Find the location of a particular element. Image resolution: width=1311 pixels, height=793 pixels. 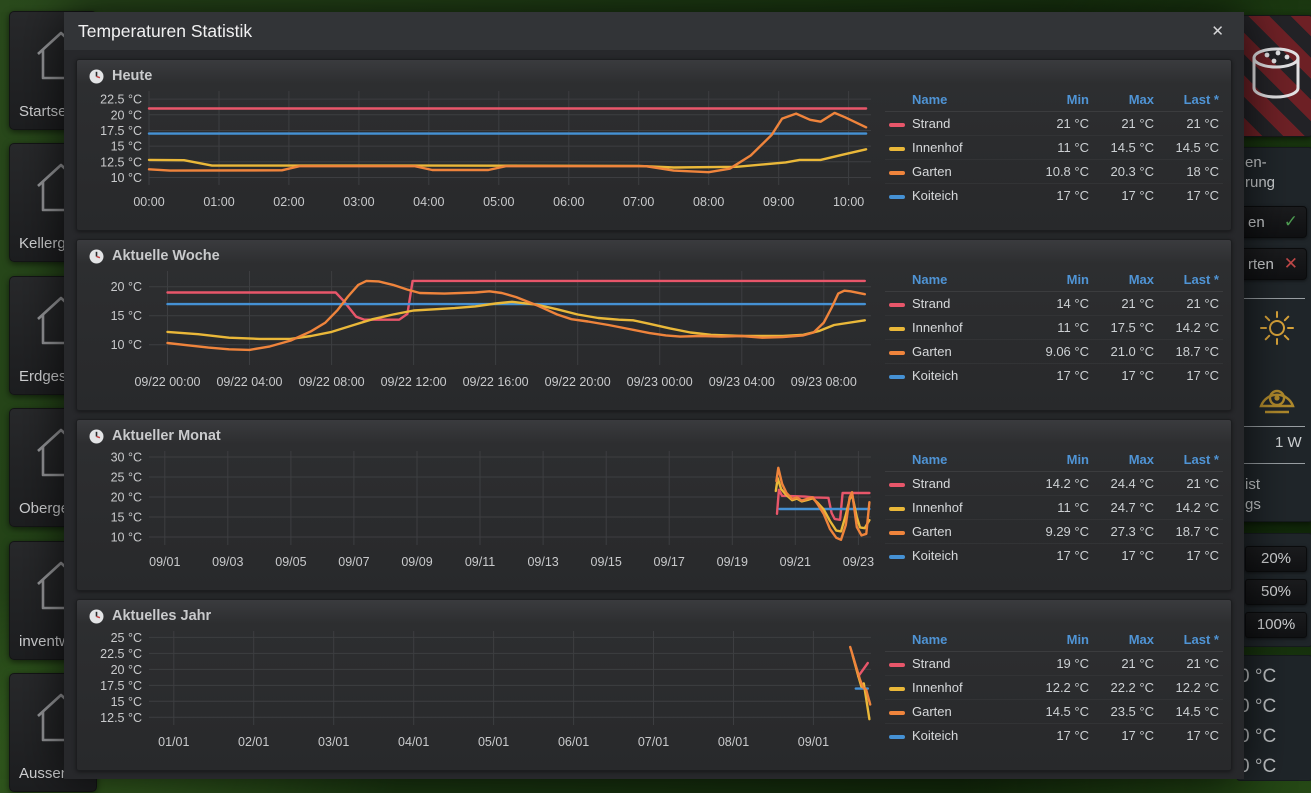

legend-row: Strand 19 °C 21 °C 21 °C is located at coordinates (1054, 663).